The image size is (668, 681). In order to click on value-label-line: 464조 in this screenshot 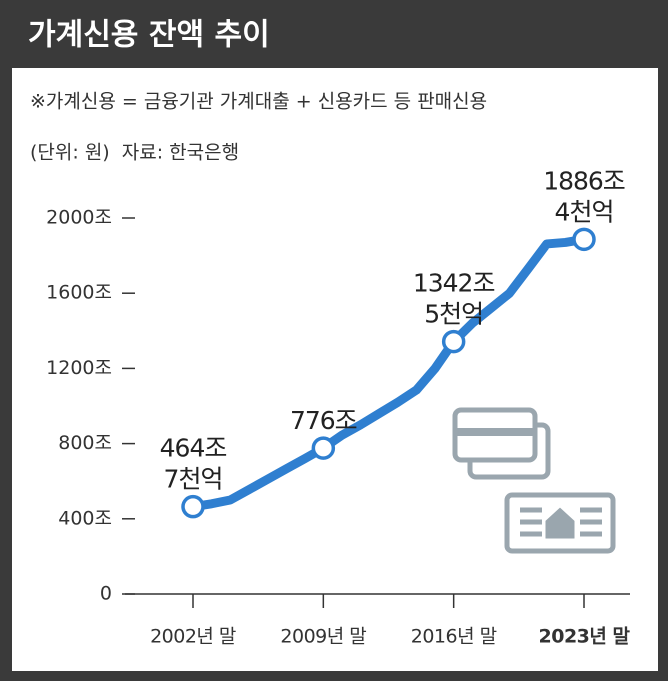, I will do `click(193, 448)`.